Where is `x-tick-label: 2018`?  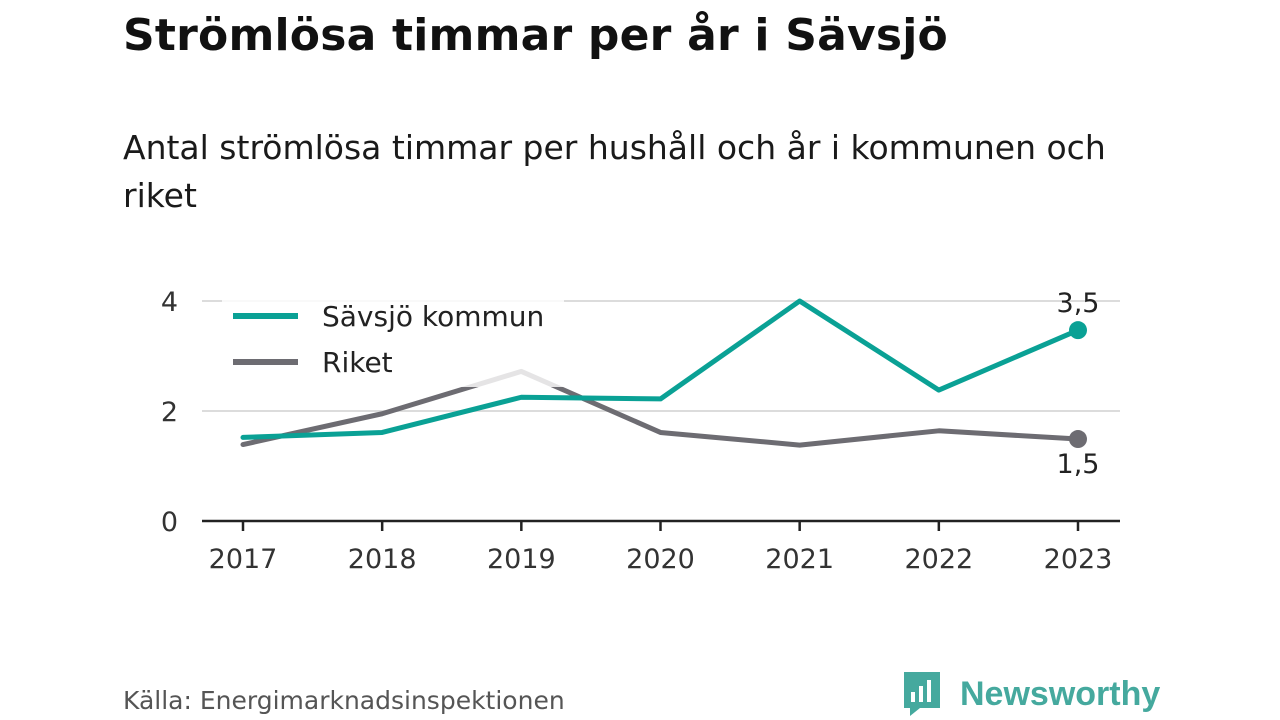
x-tick-label: 2018 is located at coordinates (382, 559).